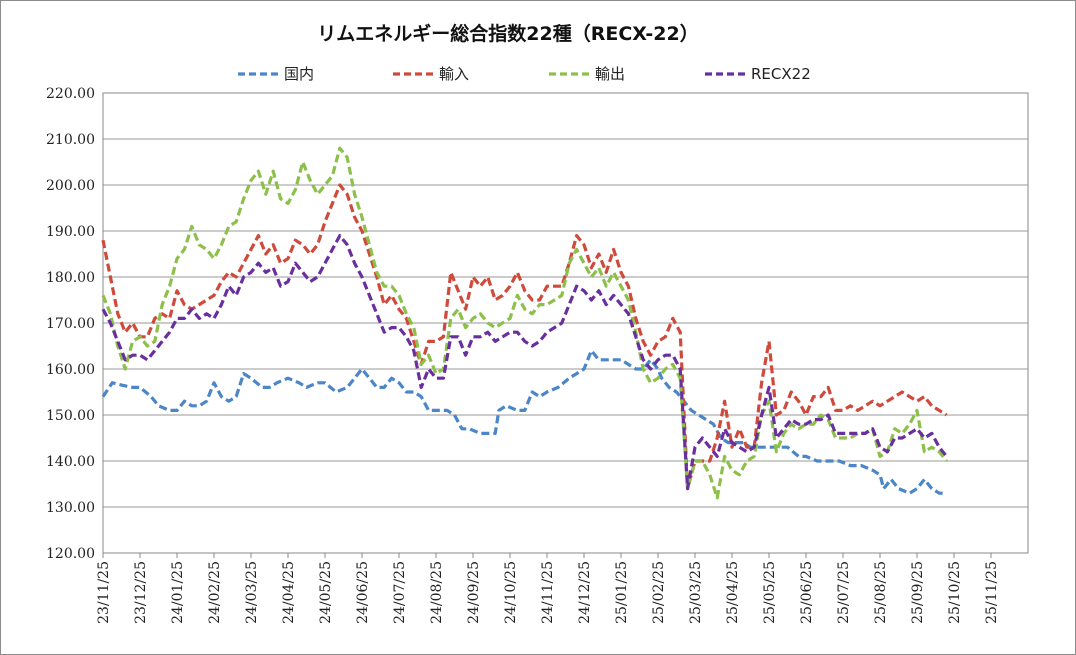  Describe the element at coordinates (70, 232) in the screenshot. I see `y-tick-label: 190.00` at that location.